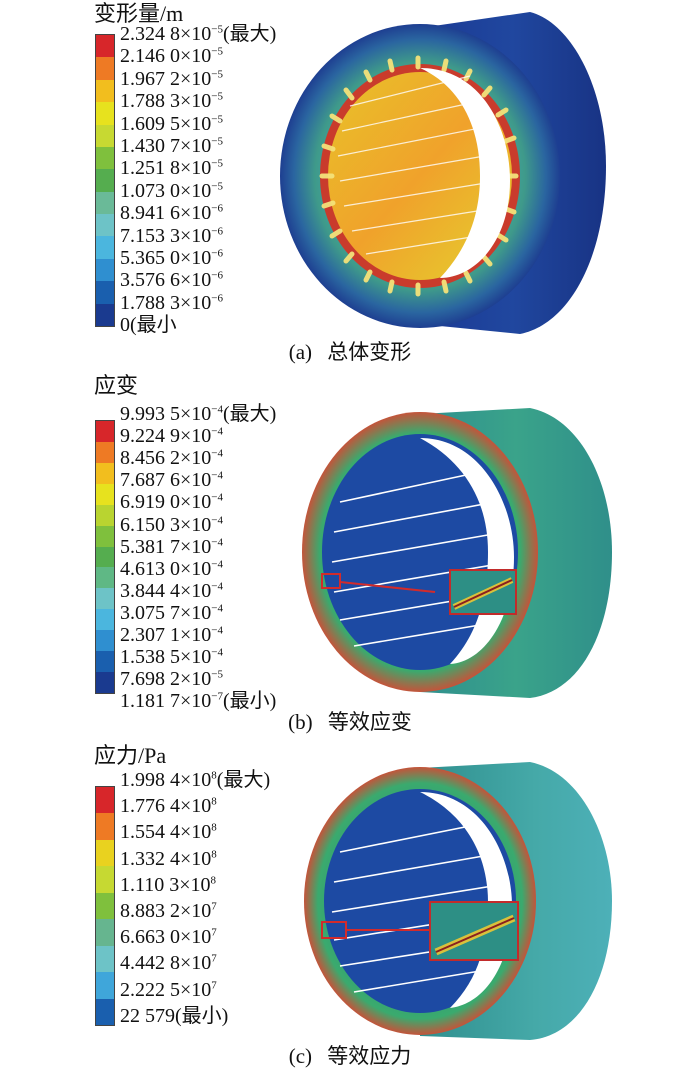 The width and height of the screenshot is (700, 1078). What do you see at coordinates (168, 832) in the screenshot?
I see `legend-value: 1.554 4×108` at bounding box center [168, 832].